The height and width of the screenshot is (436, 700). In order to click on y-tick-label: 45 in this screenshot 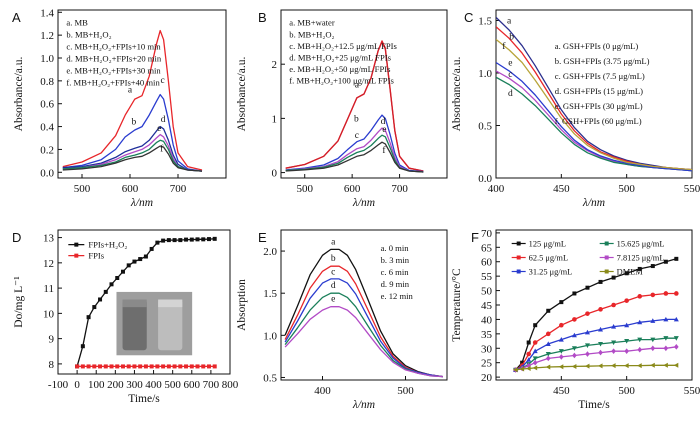, I will do `click(487, 306)`.